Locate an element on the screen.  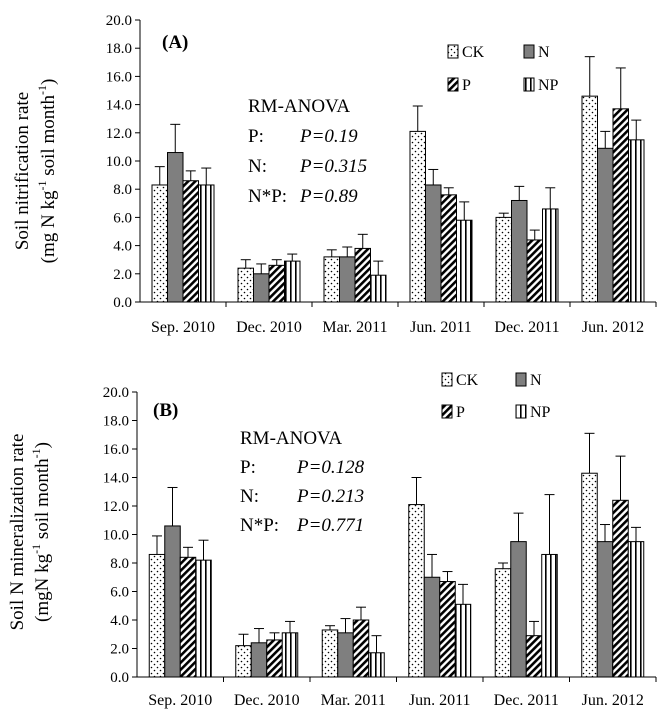
panel-b-anova-factor-n: N: is located at coordinates (249, 496).